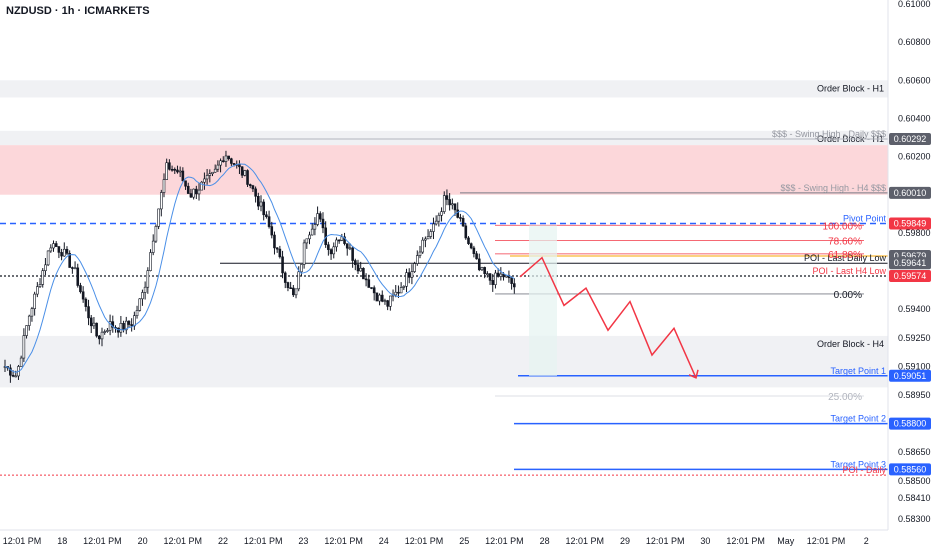 This screenshot has width=932, height=550. Describe the element at coordinates (914, 338) in the screenshot. I see `price-tick: 0.59250` at that location.